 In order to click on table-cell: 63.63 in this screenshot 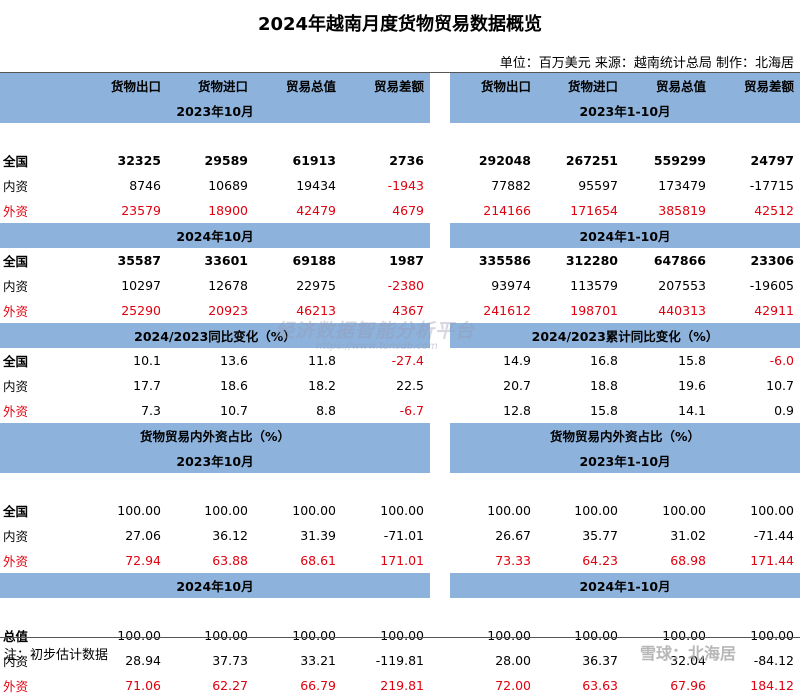, I will do `click(600, 685)`.